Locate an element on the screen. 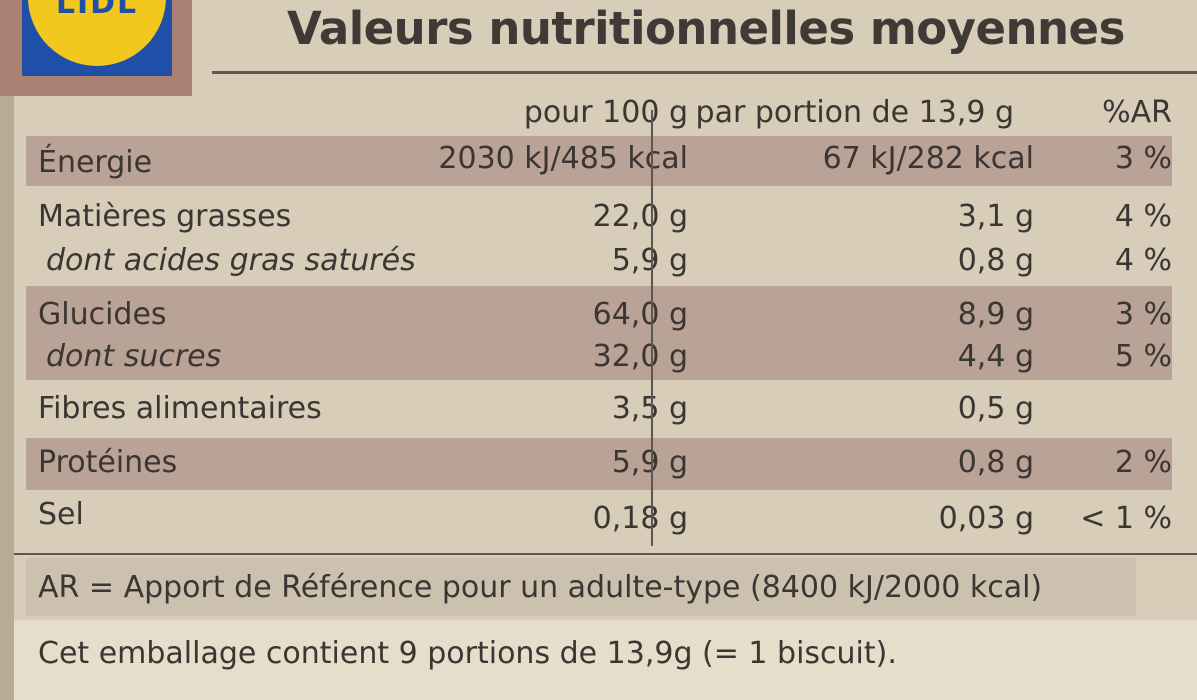 This screenshot has height=700, width=1197. logo-frame: LIDL is located at coordinates (96, 48).